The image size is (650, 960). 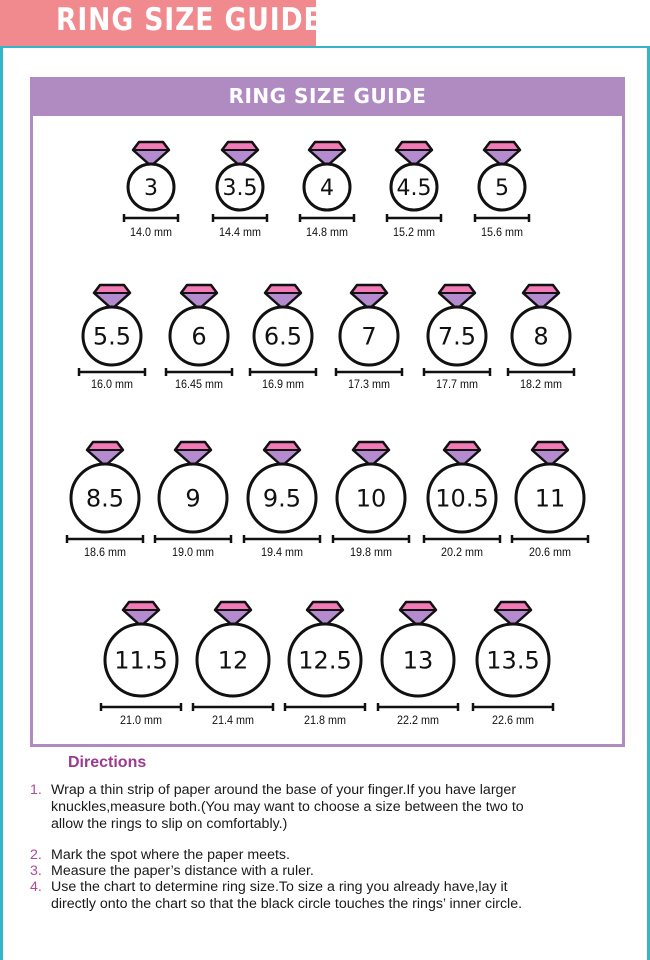 What do you see at coordinates (283, 385) in the screenshot?
I see `diameter-mm-label: 16.9 mm` at bounding box center [283, 385].